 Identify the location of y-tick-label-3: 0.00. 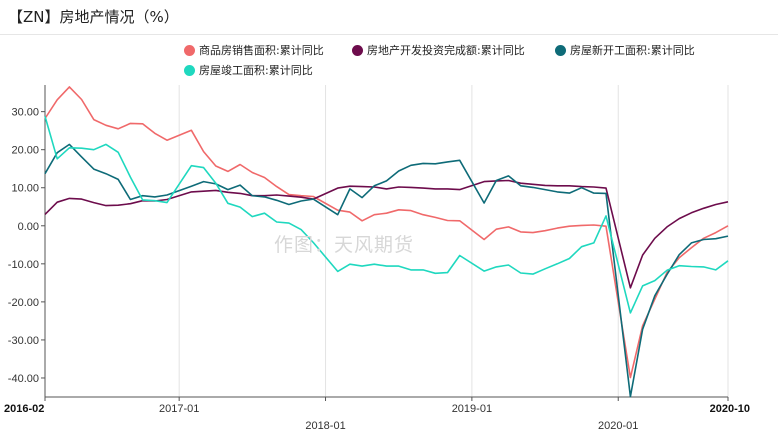
(28, 227).